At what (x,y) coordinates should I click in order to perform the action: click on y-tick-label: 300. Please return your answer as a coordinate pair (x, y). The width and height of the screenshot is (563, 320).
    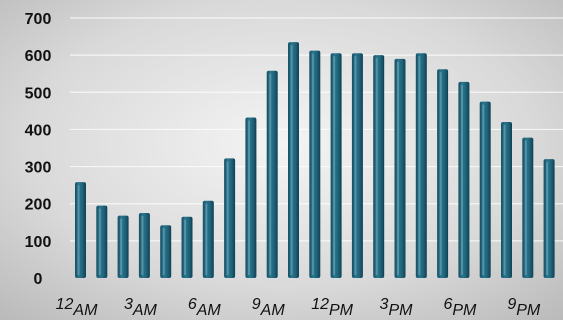
    Looking at the image, I should click on (38, 168).